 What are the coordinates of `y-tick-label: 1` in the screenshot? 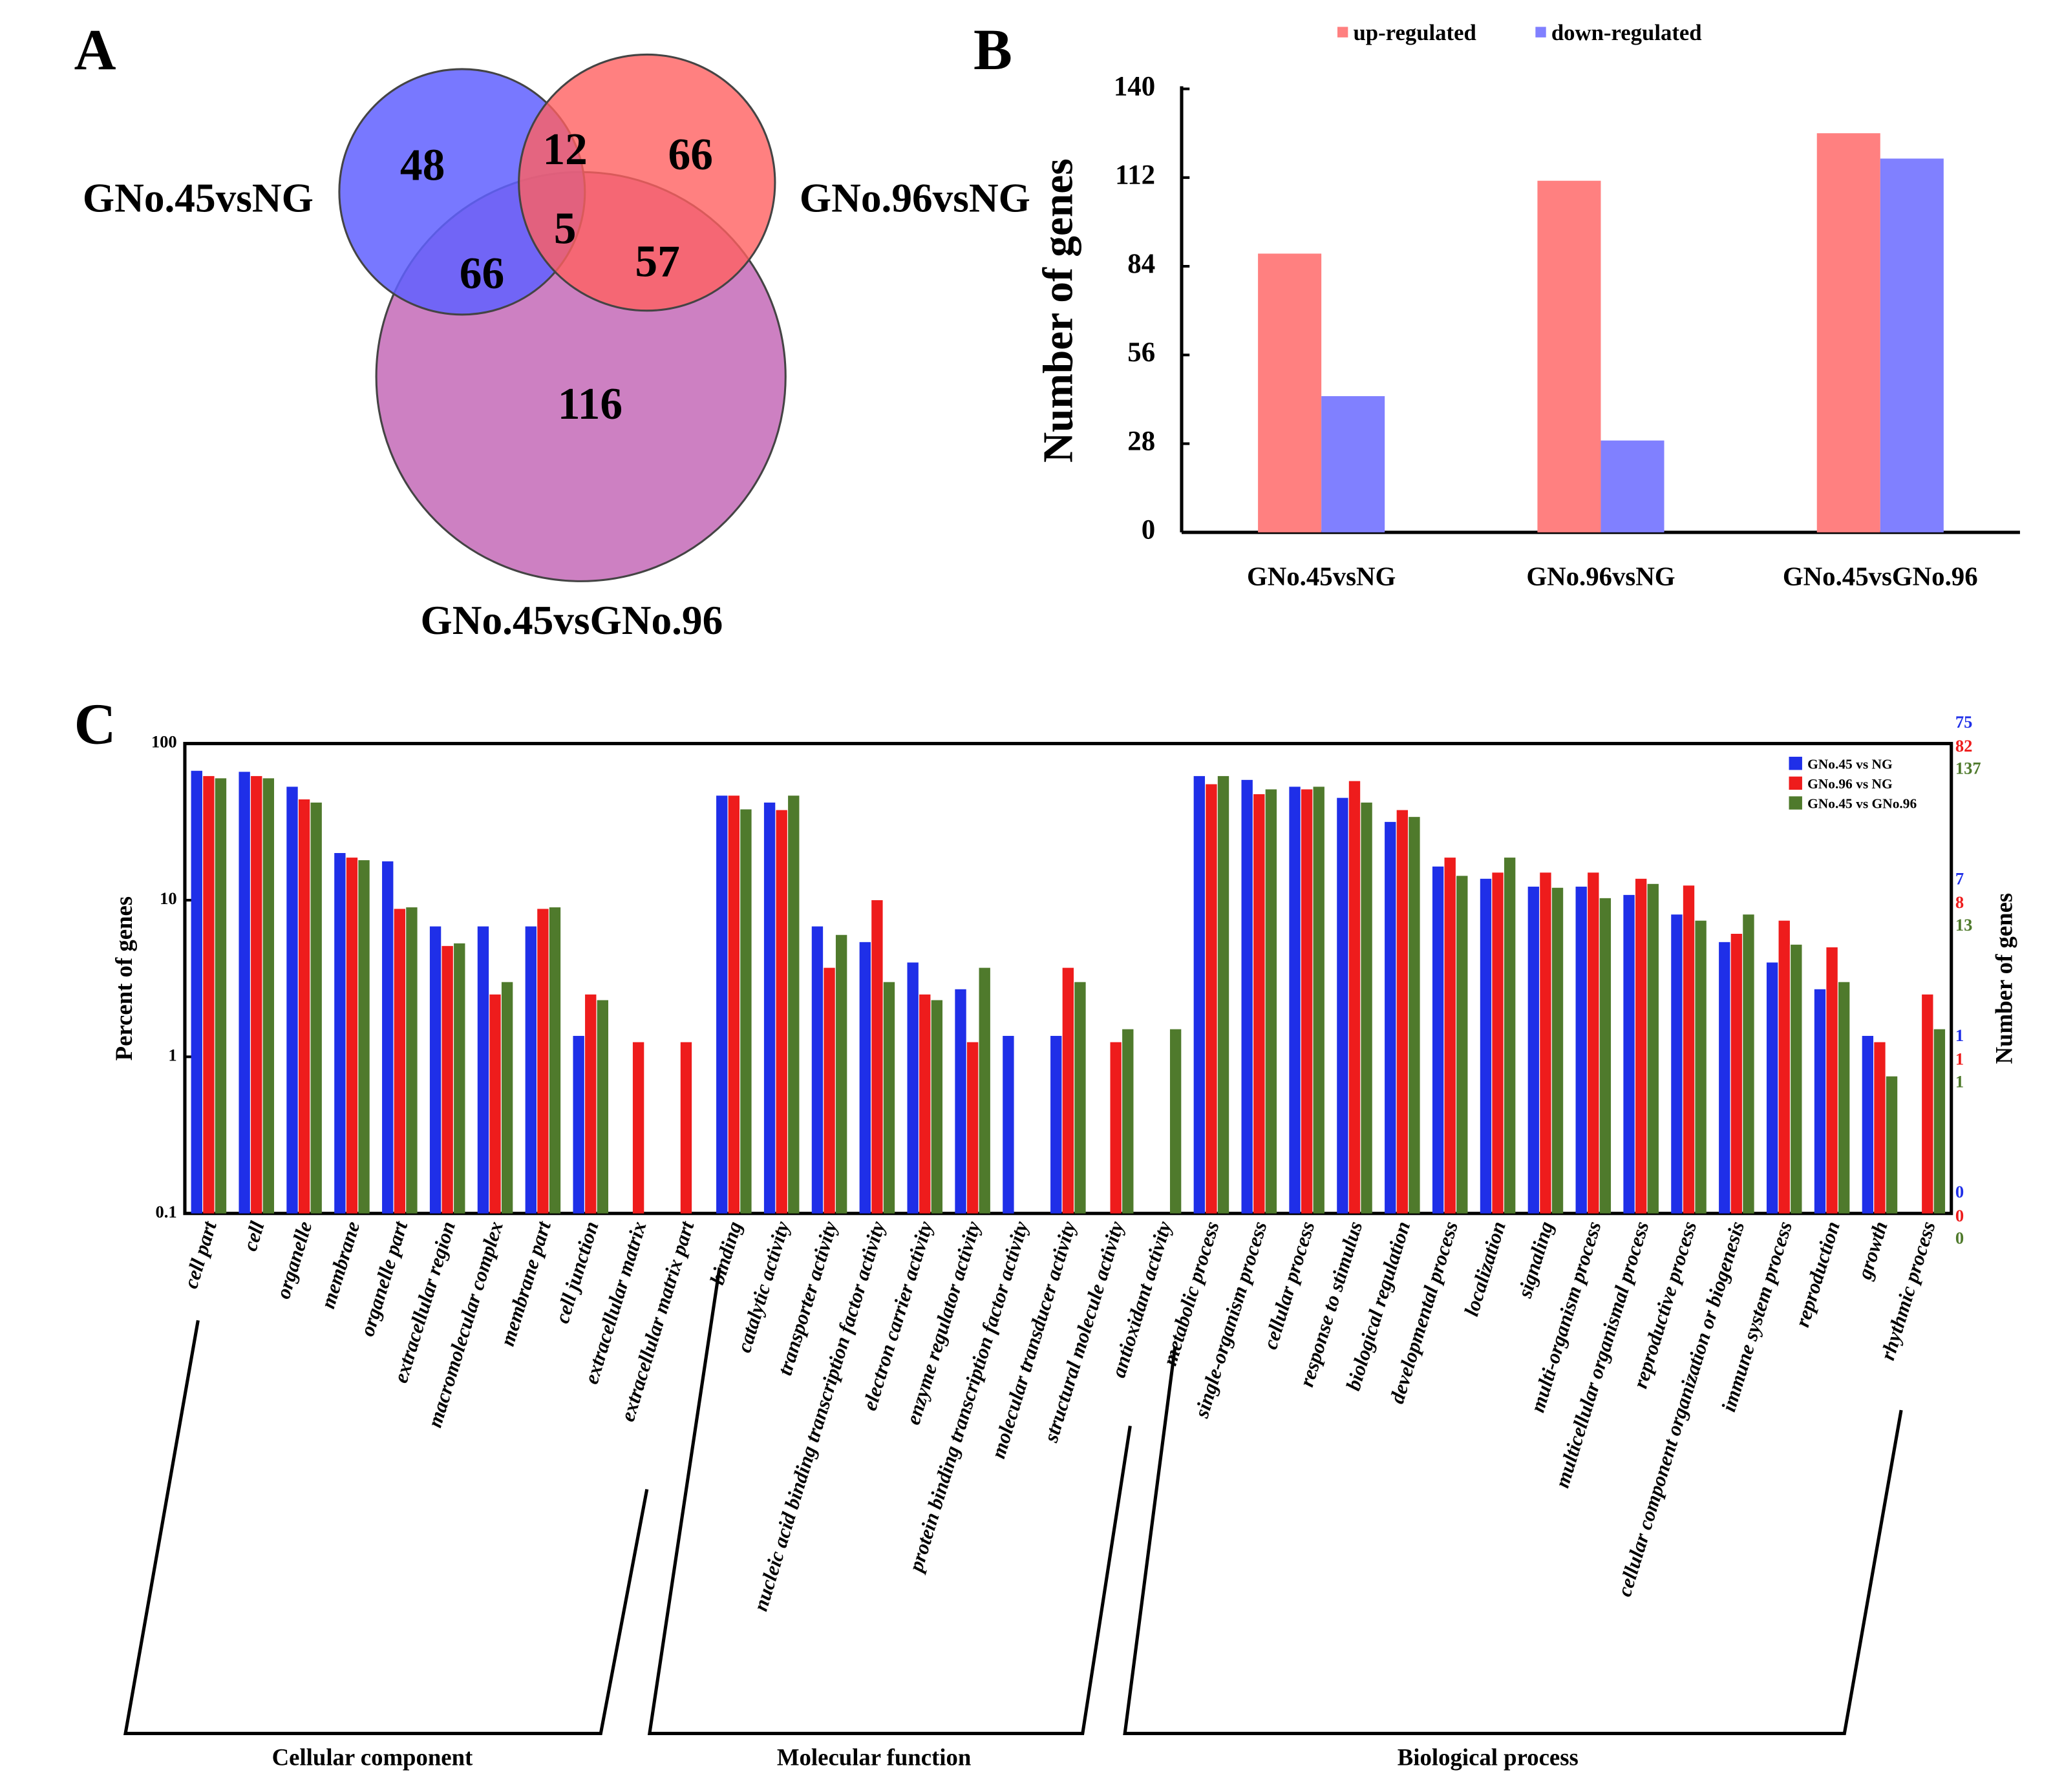 It's located at (172, 1055).